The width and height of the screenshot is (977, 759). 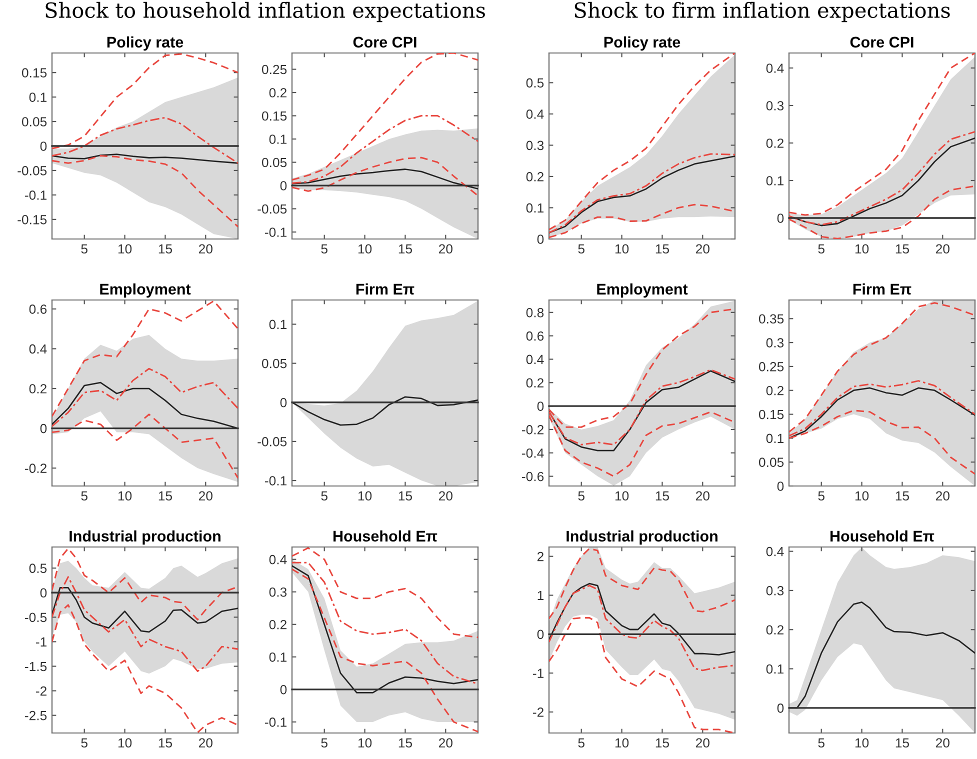 I want to click on y-tick-label: -2, so click(x=41, y=691).